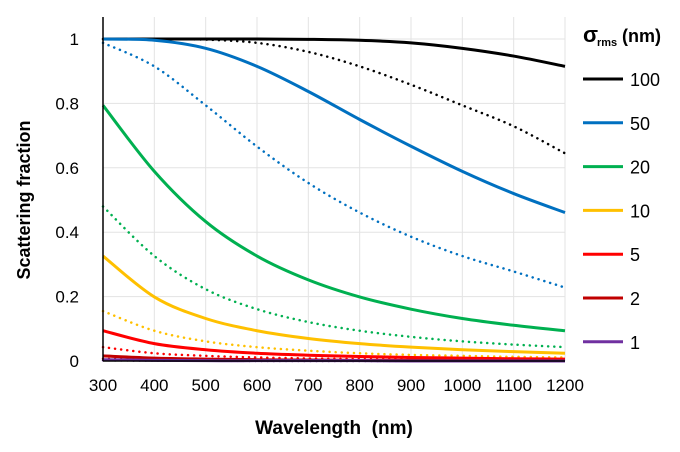 Image resolution: width=680 pixels, height=452 pixels. I want to click on legend-title: σ rms (nm), so click(622, 35).